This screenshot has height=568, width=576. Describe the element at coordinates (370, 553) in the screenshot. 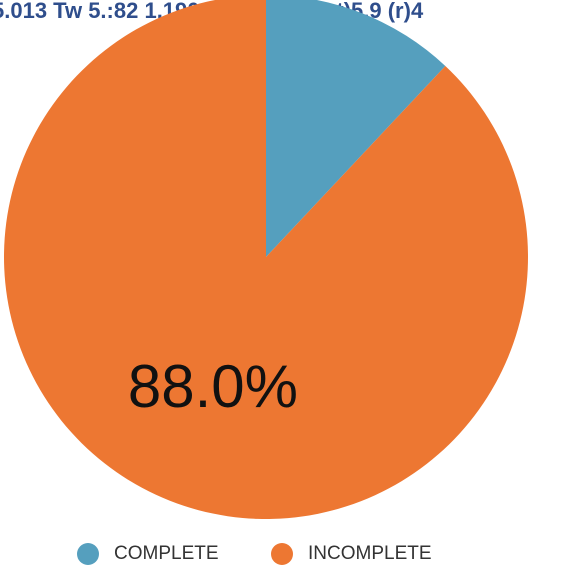

I see `legend-label: INCOMPLETE` at that location.